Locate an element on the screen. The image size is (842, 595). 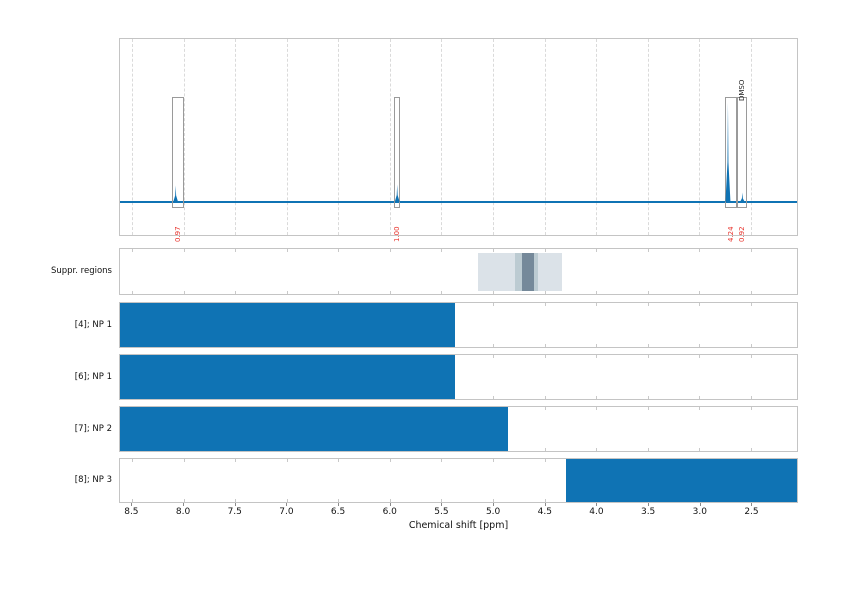
coverage-bar-panel-8-np3 is located at coordinates (458, 480).